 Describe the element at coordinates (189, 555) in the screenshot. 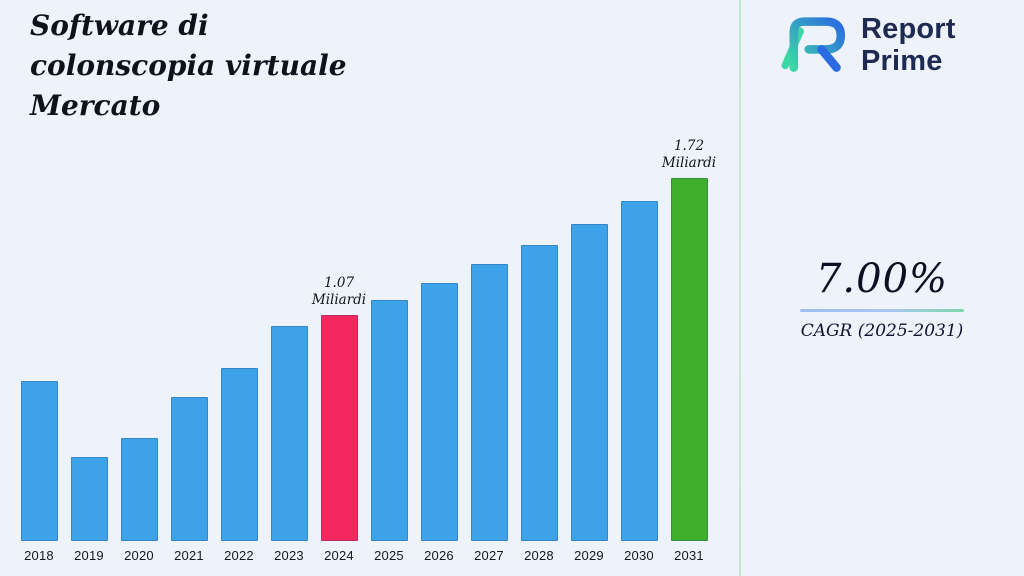

I see `x-axis-label-2021: 2021` at that location.